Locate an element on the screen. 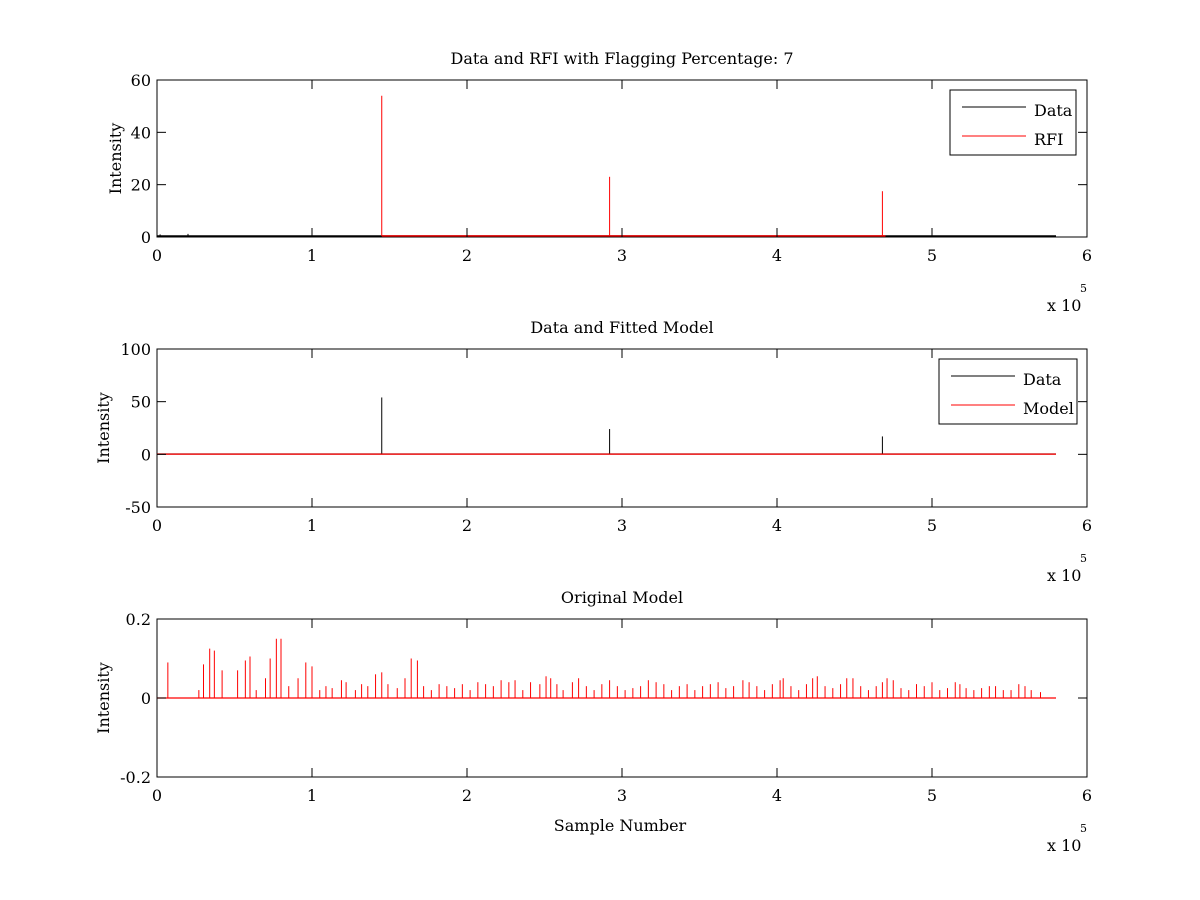 This screenshot has height=900, width=1200. chart-title: Data and RFI with Flagging Percentage: 7 is located at coordinates (621, 58).